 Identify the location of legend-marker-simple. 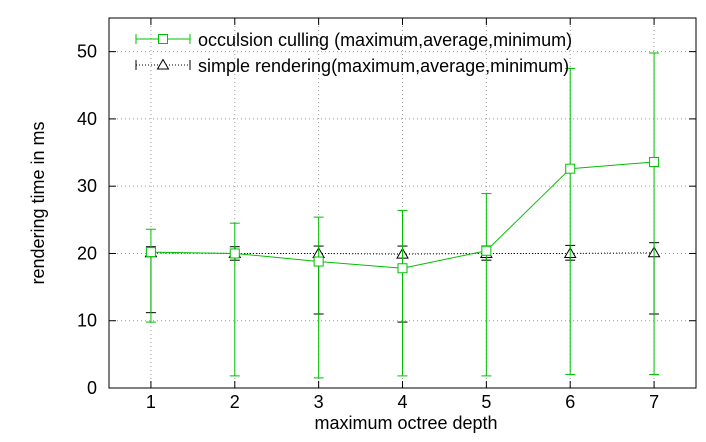
(163, 64).